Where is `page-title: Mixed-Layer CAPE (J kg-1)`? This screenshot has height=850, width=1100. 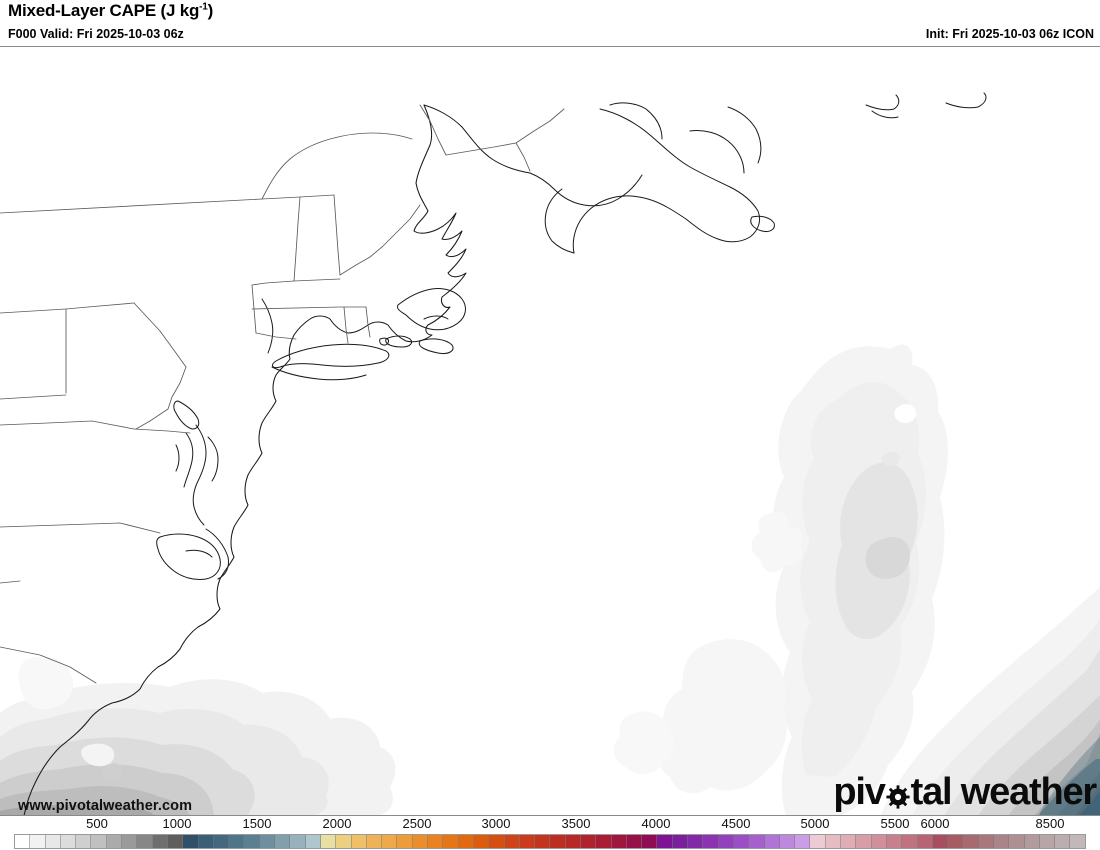
page-title: Mixed-Layer CAPE (J kg-1) is located at coordinates (110, 11).